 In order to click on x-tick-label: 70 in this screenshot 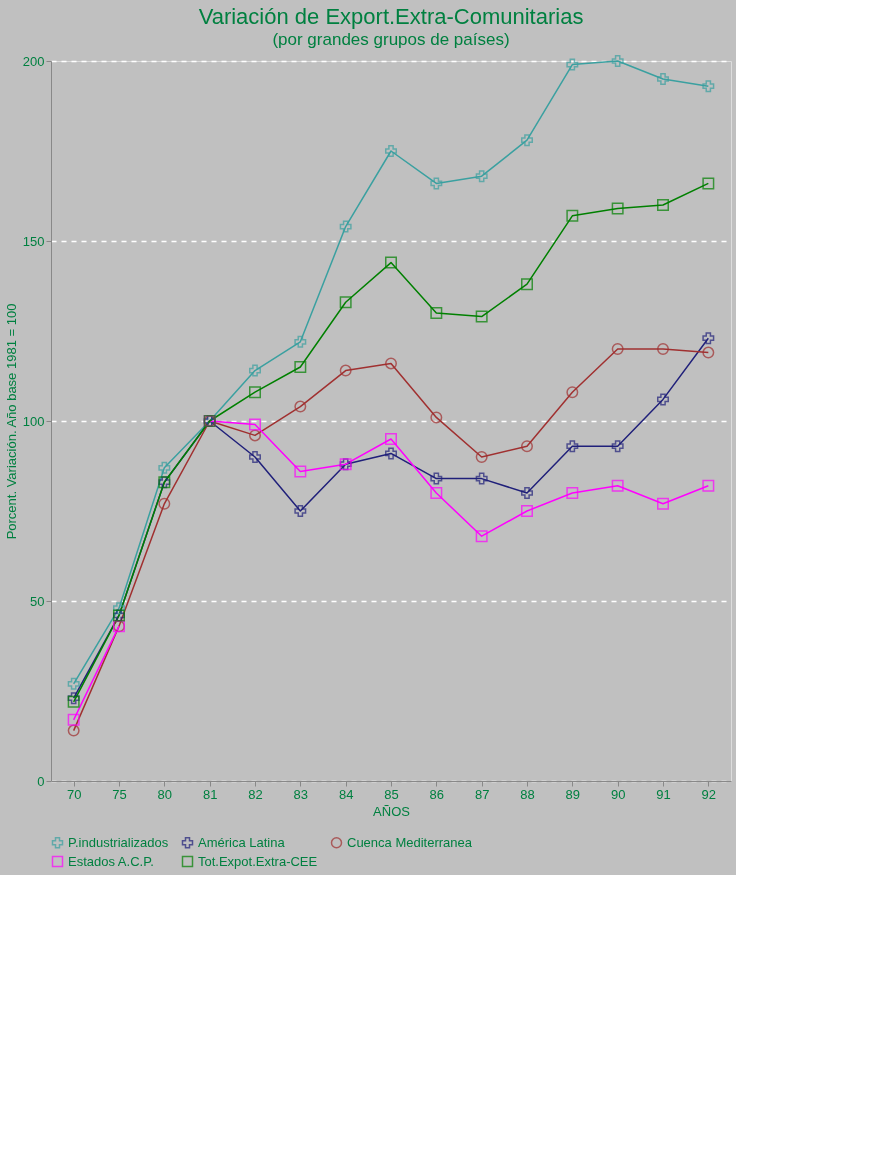, I will do `click(74, 794)`.